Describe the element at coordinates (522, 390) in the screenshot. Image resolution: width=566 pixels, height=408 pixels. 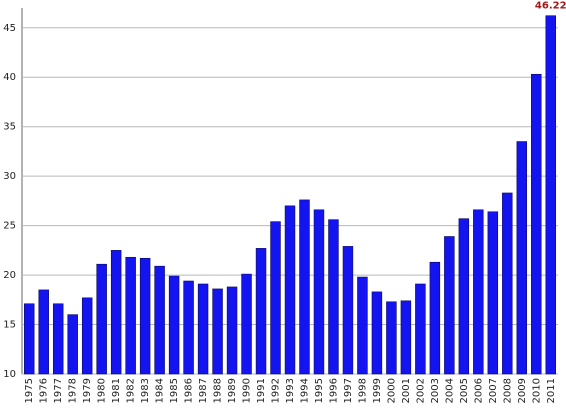
I see `x-tick-label: 2009` at that location.